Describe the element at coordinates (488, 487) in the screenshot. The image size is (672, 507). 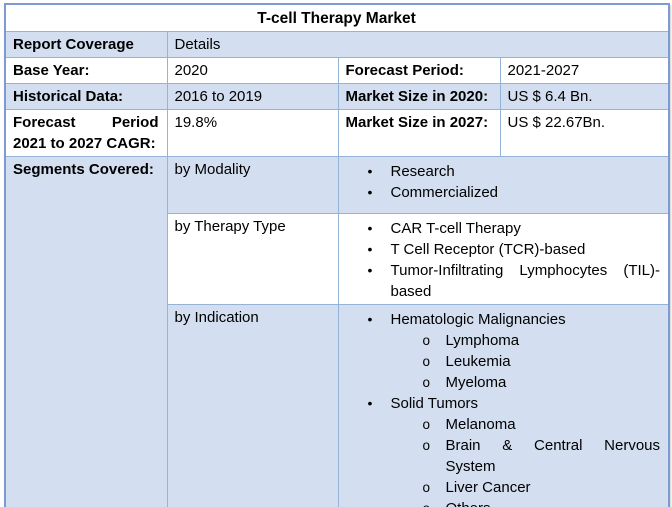
I see `bullet-item-label: Liver Cancer` at that location.